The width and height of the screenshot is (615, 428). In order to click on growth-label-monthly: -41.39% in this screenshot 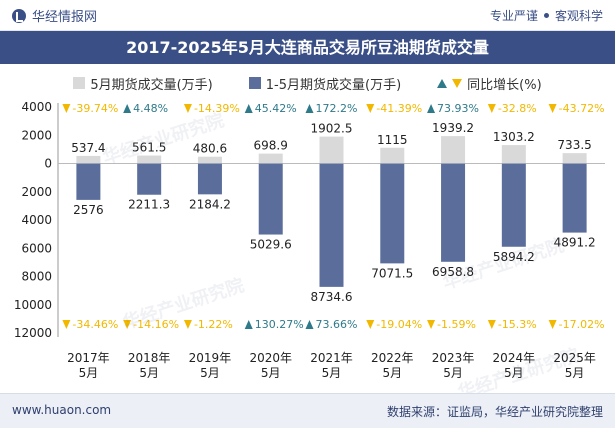, I will do `click(399, 108)`.